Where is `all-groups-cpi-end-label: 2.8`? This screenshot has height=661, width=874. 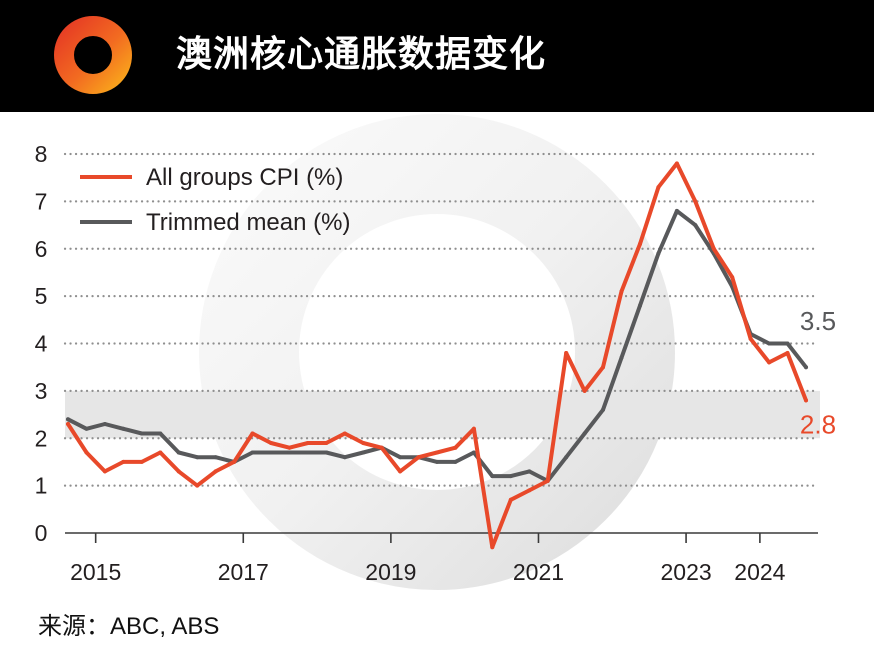 all-groups-cpi-end-label: 2.8 is located at coordinates (818, 424).